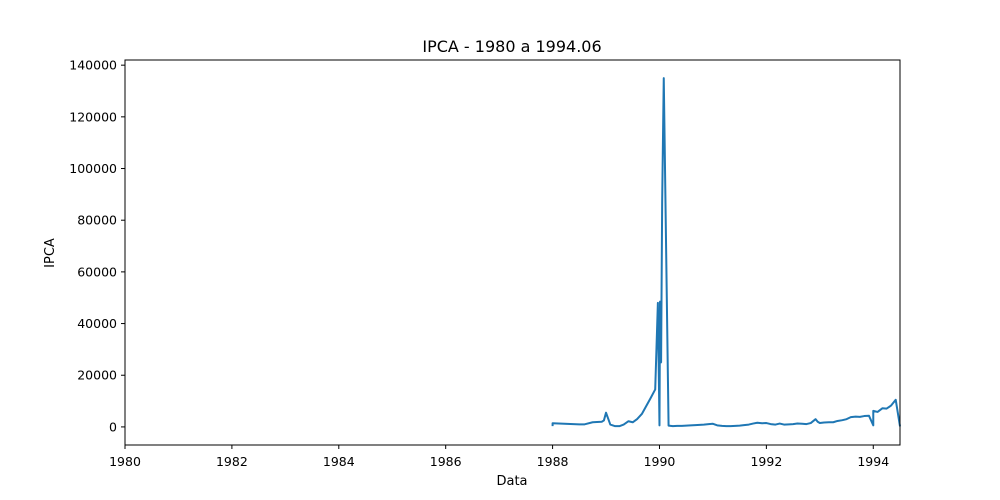 Image resolution: width=1000 pixels, height=500 pixels. Describe the element at coordinates (766, 461) in the screenshot. I see `x-tick-label: 1992` at that location.